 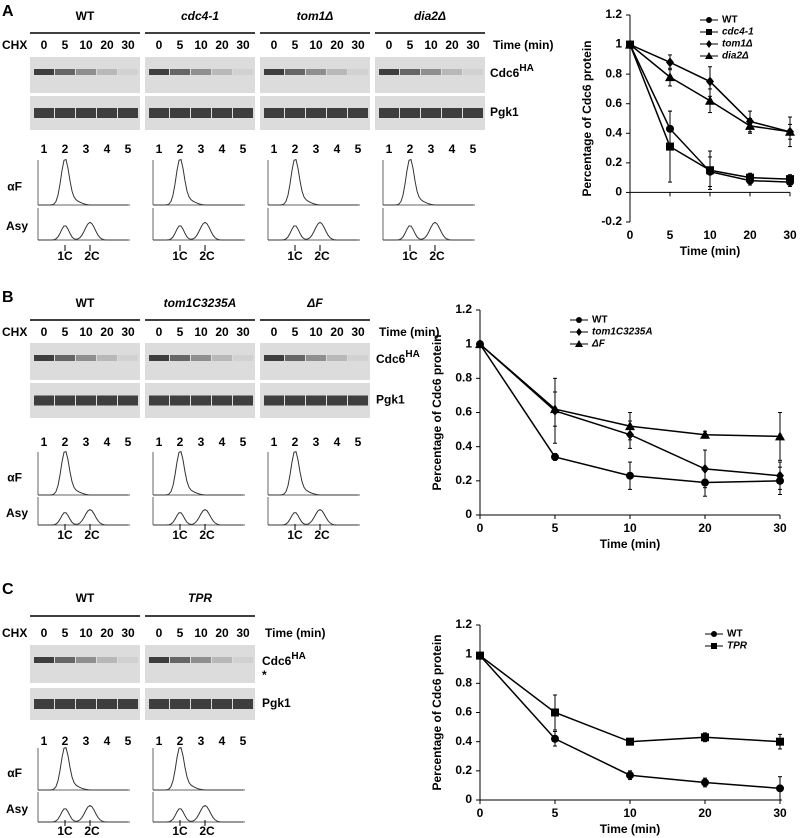 I want to click on strain-label: cdc4-1, so click(x=200, y=16).